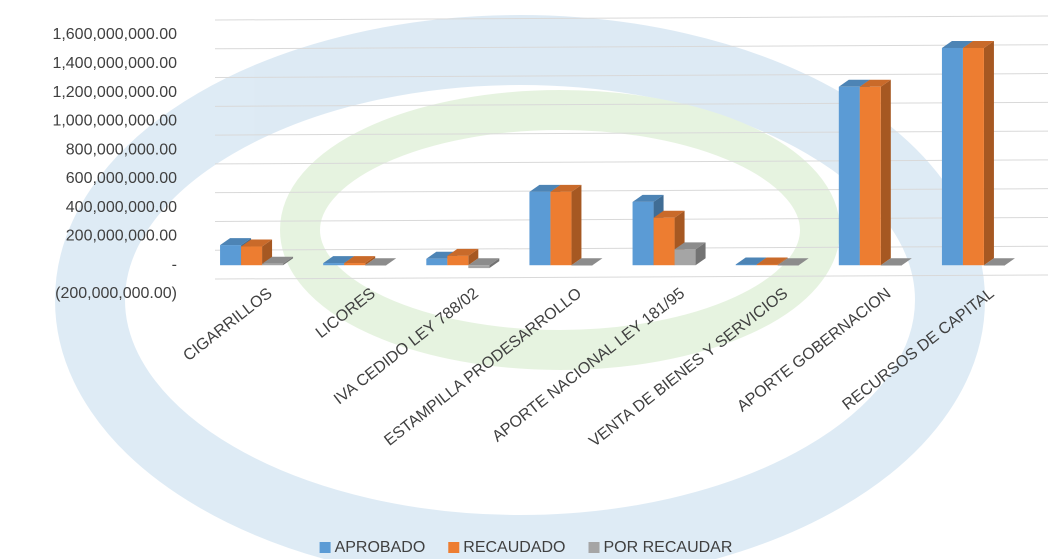  What do you see at coordinates (114, 63) in the screenshot?
I see `y-tick-label: 1,400,000,000.00` at bounding box center [114, 63].